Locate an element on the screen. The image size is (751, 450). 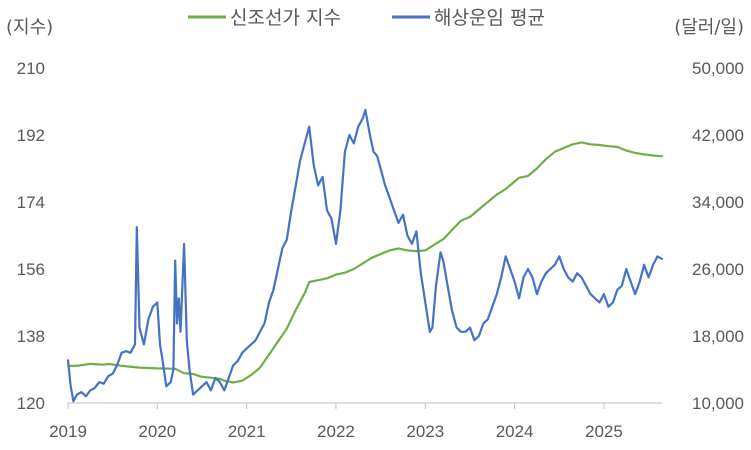
y-right-tick-label: 42,000 is located at coordinates (718, 135).